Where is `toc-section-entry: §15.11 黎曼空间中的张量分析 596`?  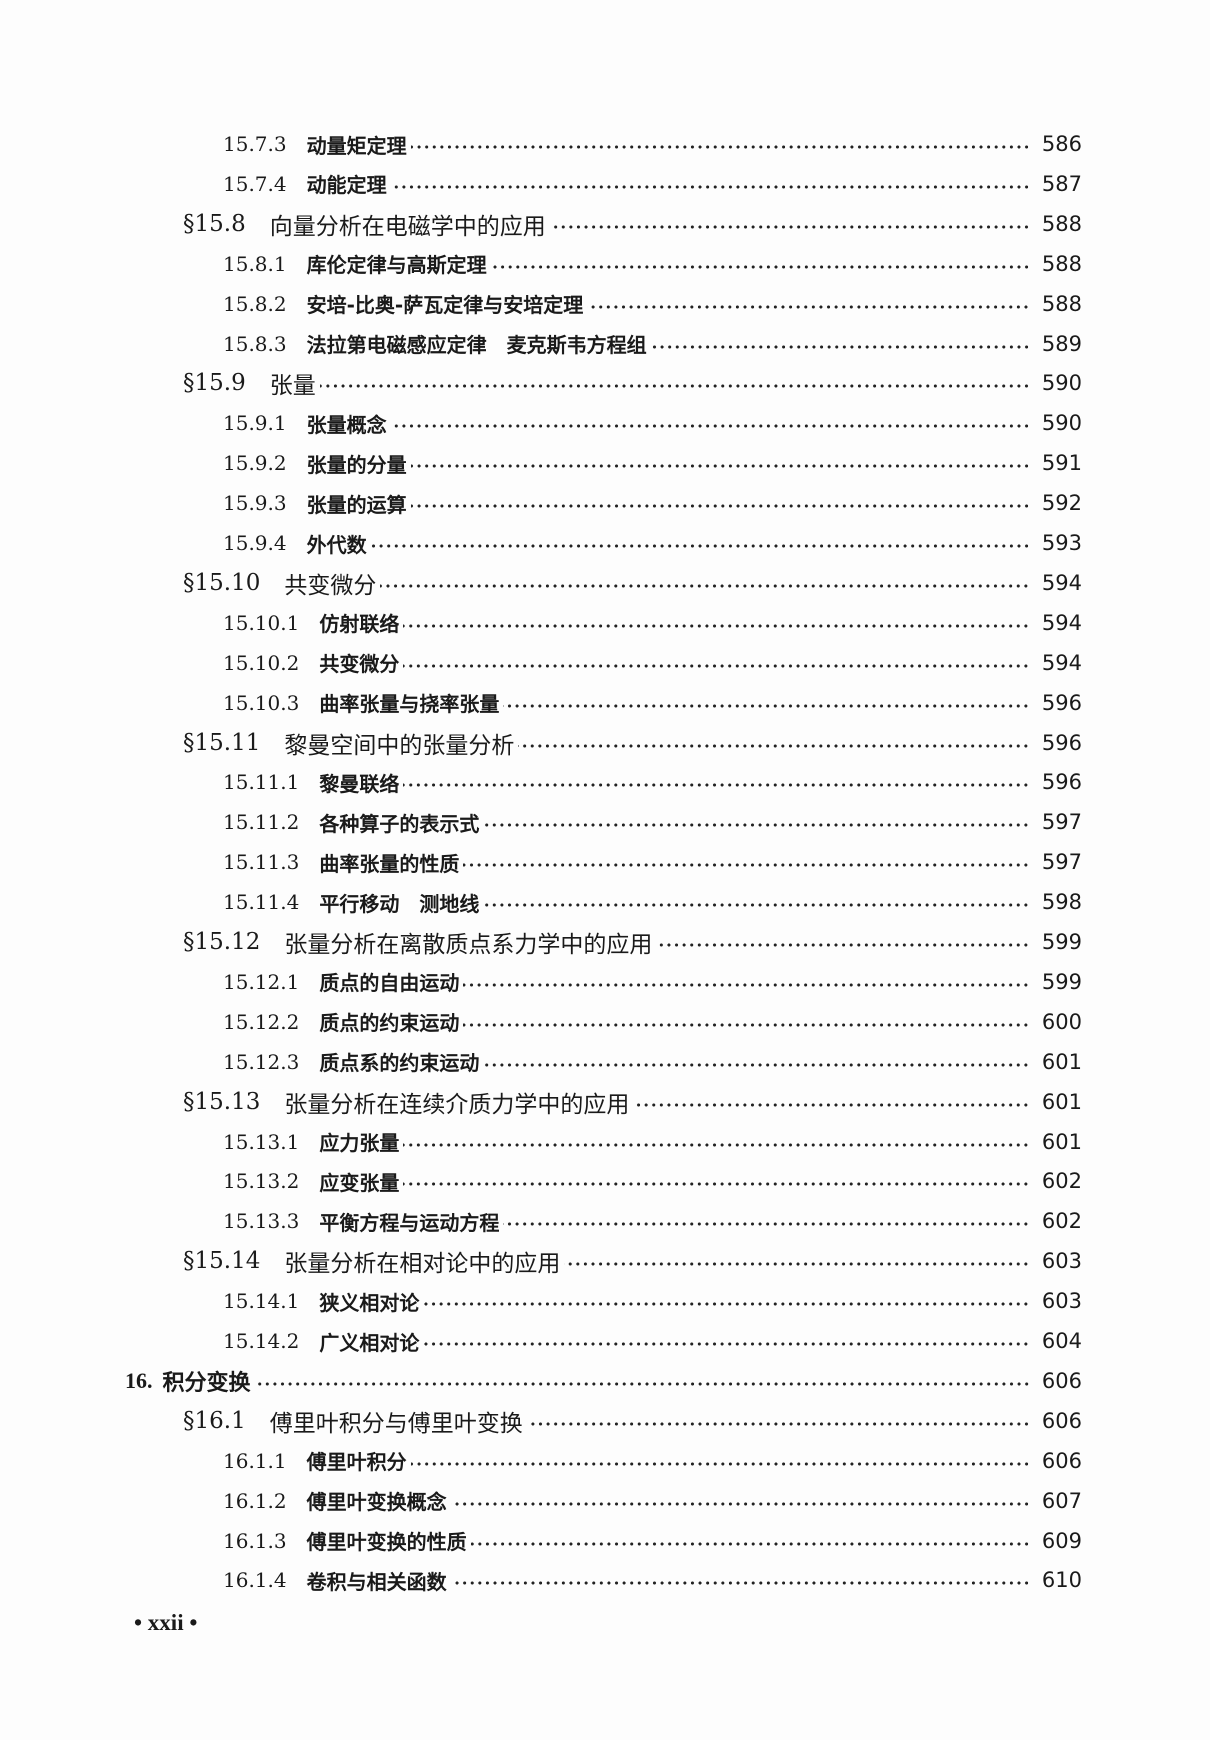 toc-section-entry: §15.11 黎曼空间中的张量分析 596 is located at coordinates (632, 743).